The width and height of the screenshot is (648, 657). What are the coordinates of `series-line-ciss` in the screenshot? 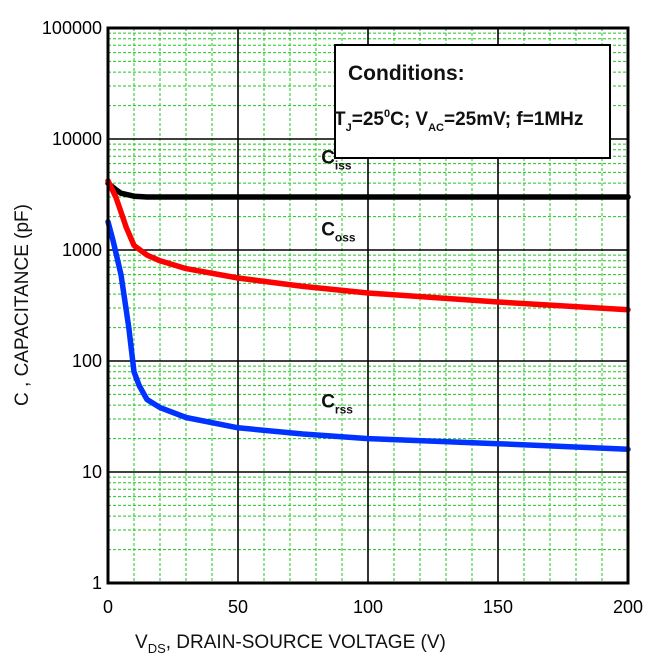 It's located at (368, 190).